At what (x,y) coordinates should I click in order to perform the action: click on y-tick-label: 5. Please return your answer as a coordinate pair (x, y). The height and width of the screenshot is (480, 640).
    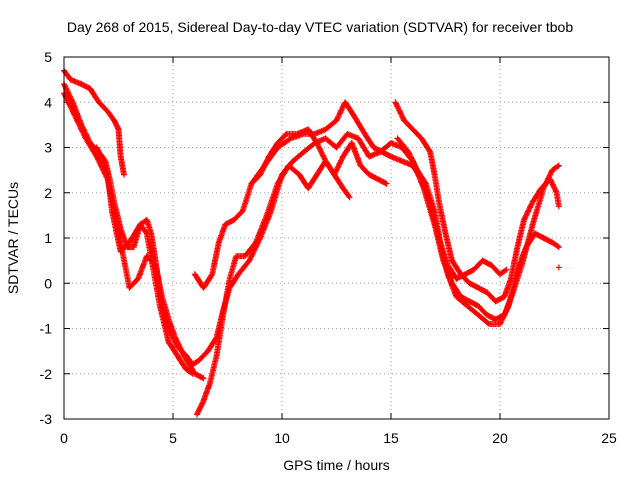
    Looking at the image, I should click on (48, 57).